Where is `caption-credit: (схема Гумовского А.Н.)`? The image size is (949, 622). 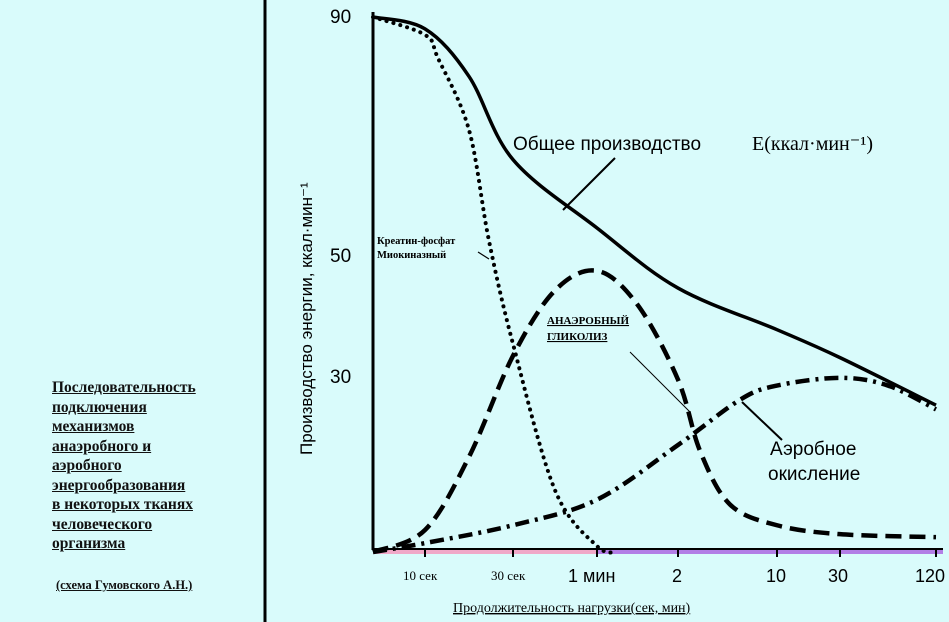 caption-credit: (схема Гумовского А.Н.) is located at coordinates (124, 585).